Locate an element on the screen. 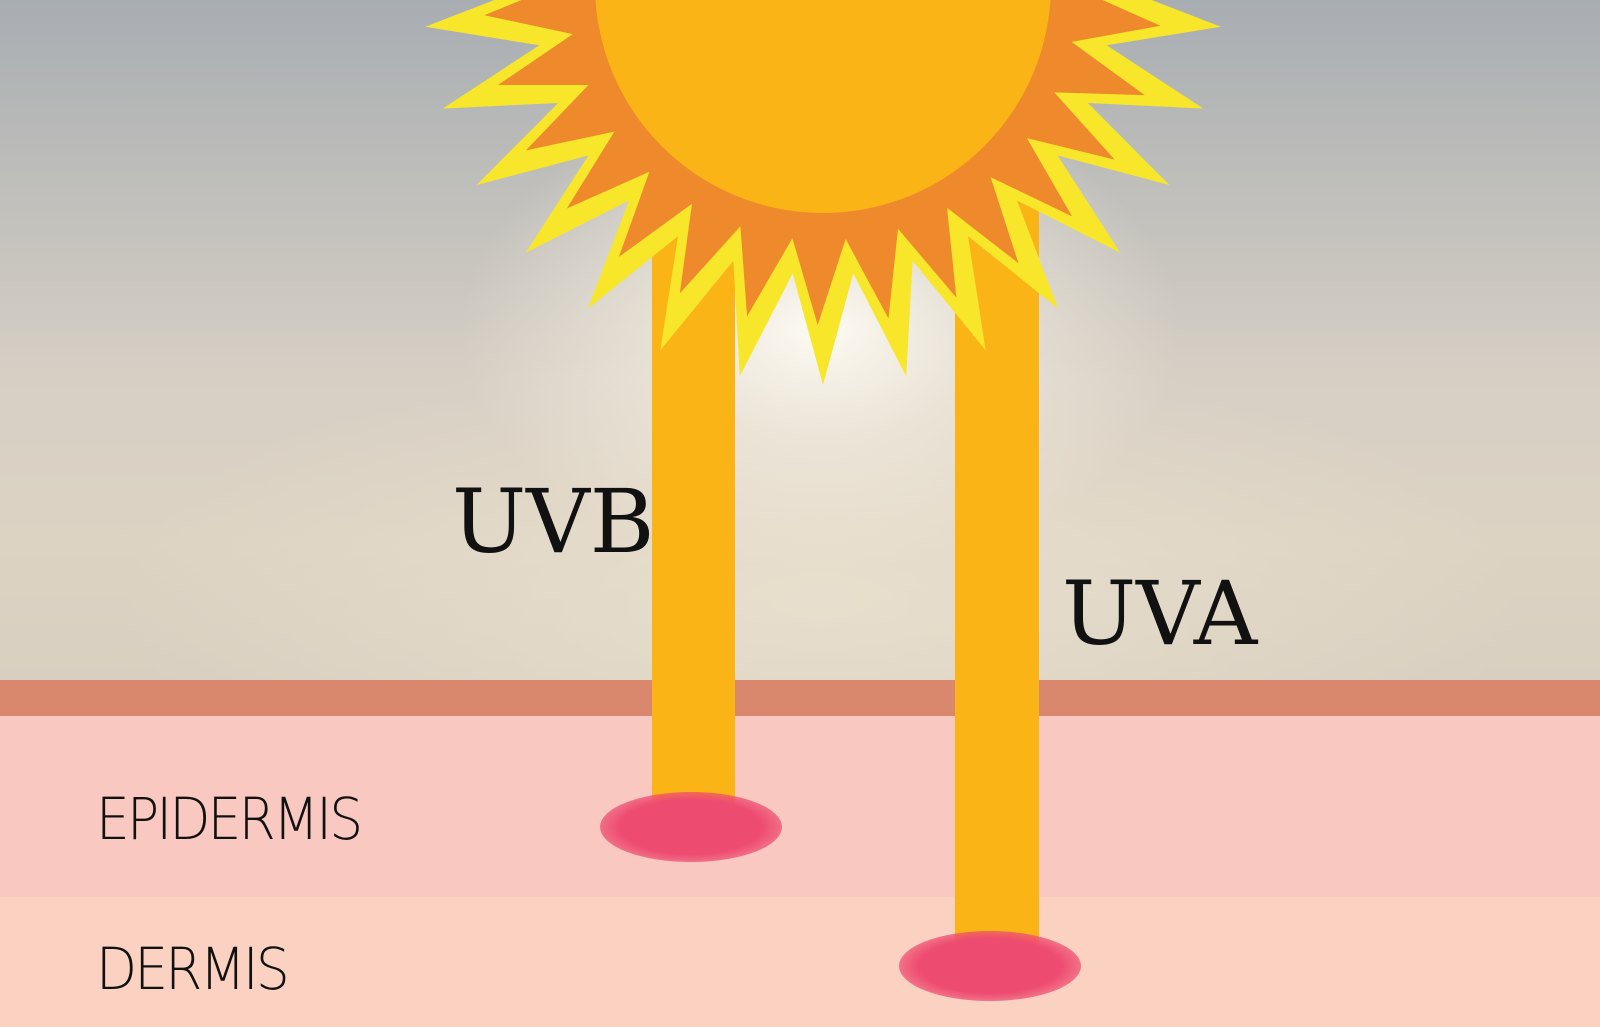 The height and width of the screenshot is (1027, 1600). epidermis-label: EPIDERMIS is located at coordinates (229, 819).